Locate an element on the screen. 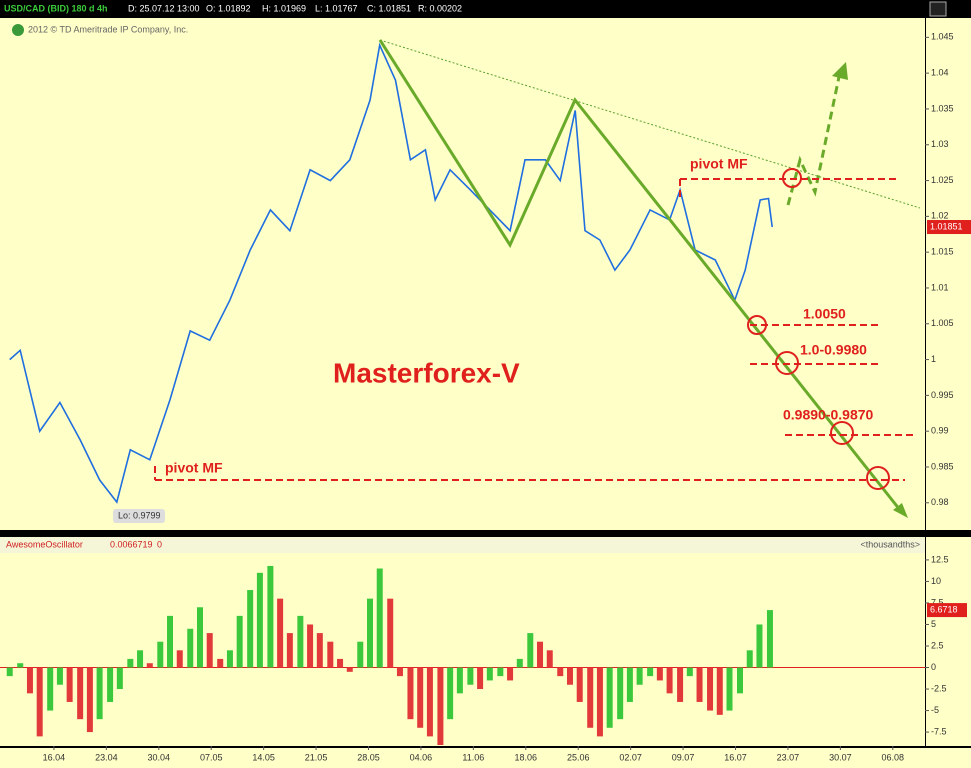 The image size is (971, 768). toolbar-icon is located at coordinates (938, 9).